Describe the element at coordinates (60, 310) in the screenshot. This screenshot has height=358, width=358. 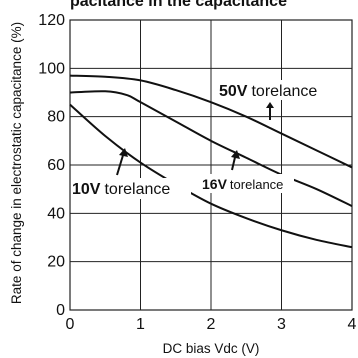
I see `y-tick-label: 0` at that location.